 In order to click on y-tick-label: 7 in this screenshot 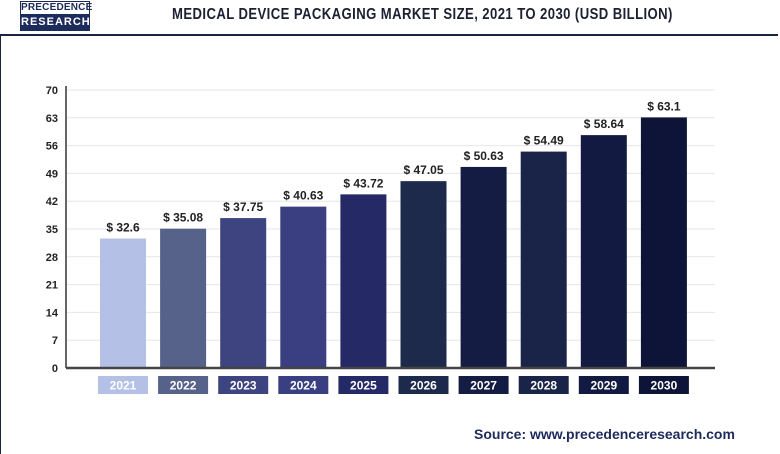, I will do `click(55, 341)`.